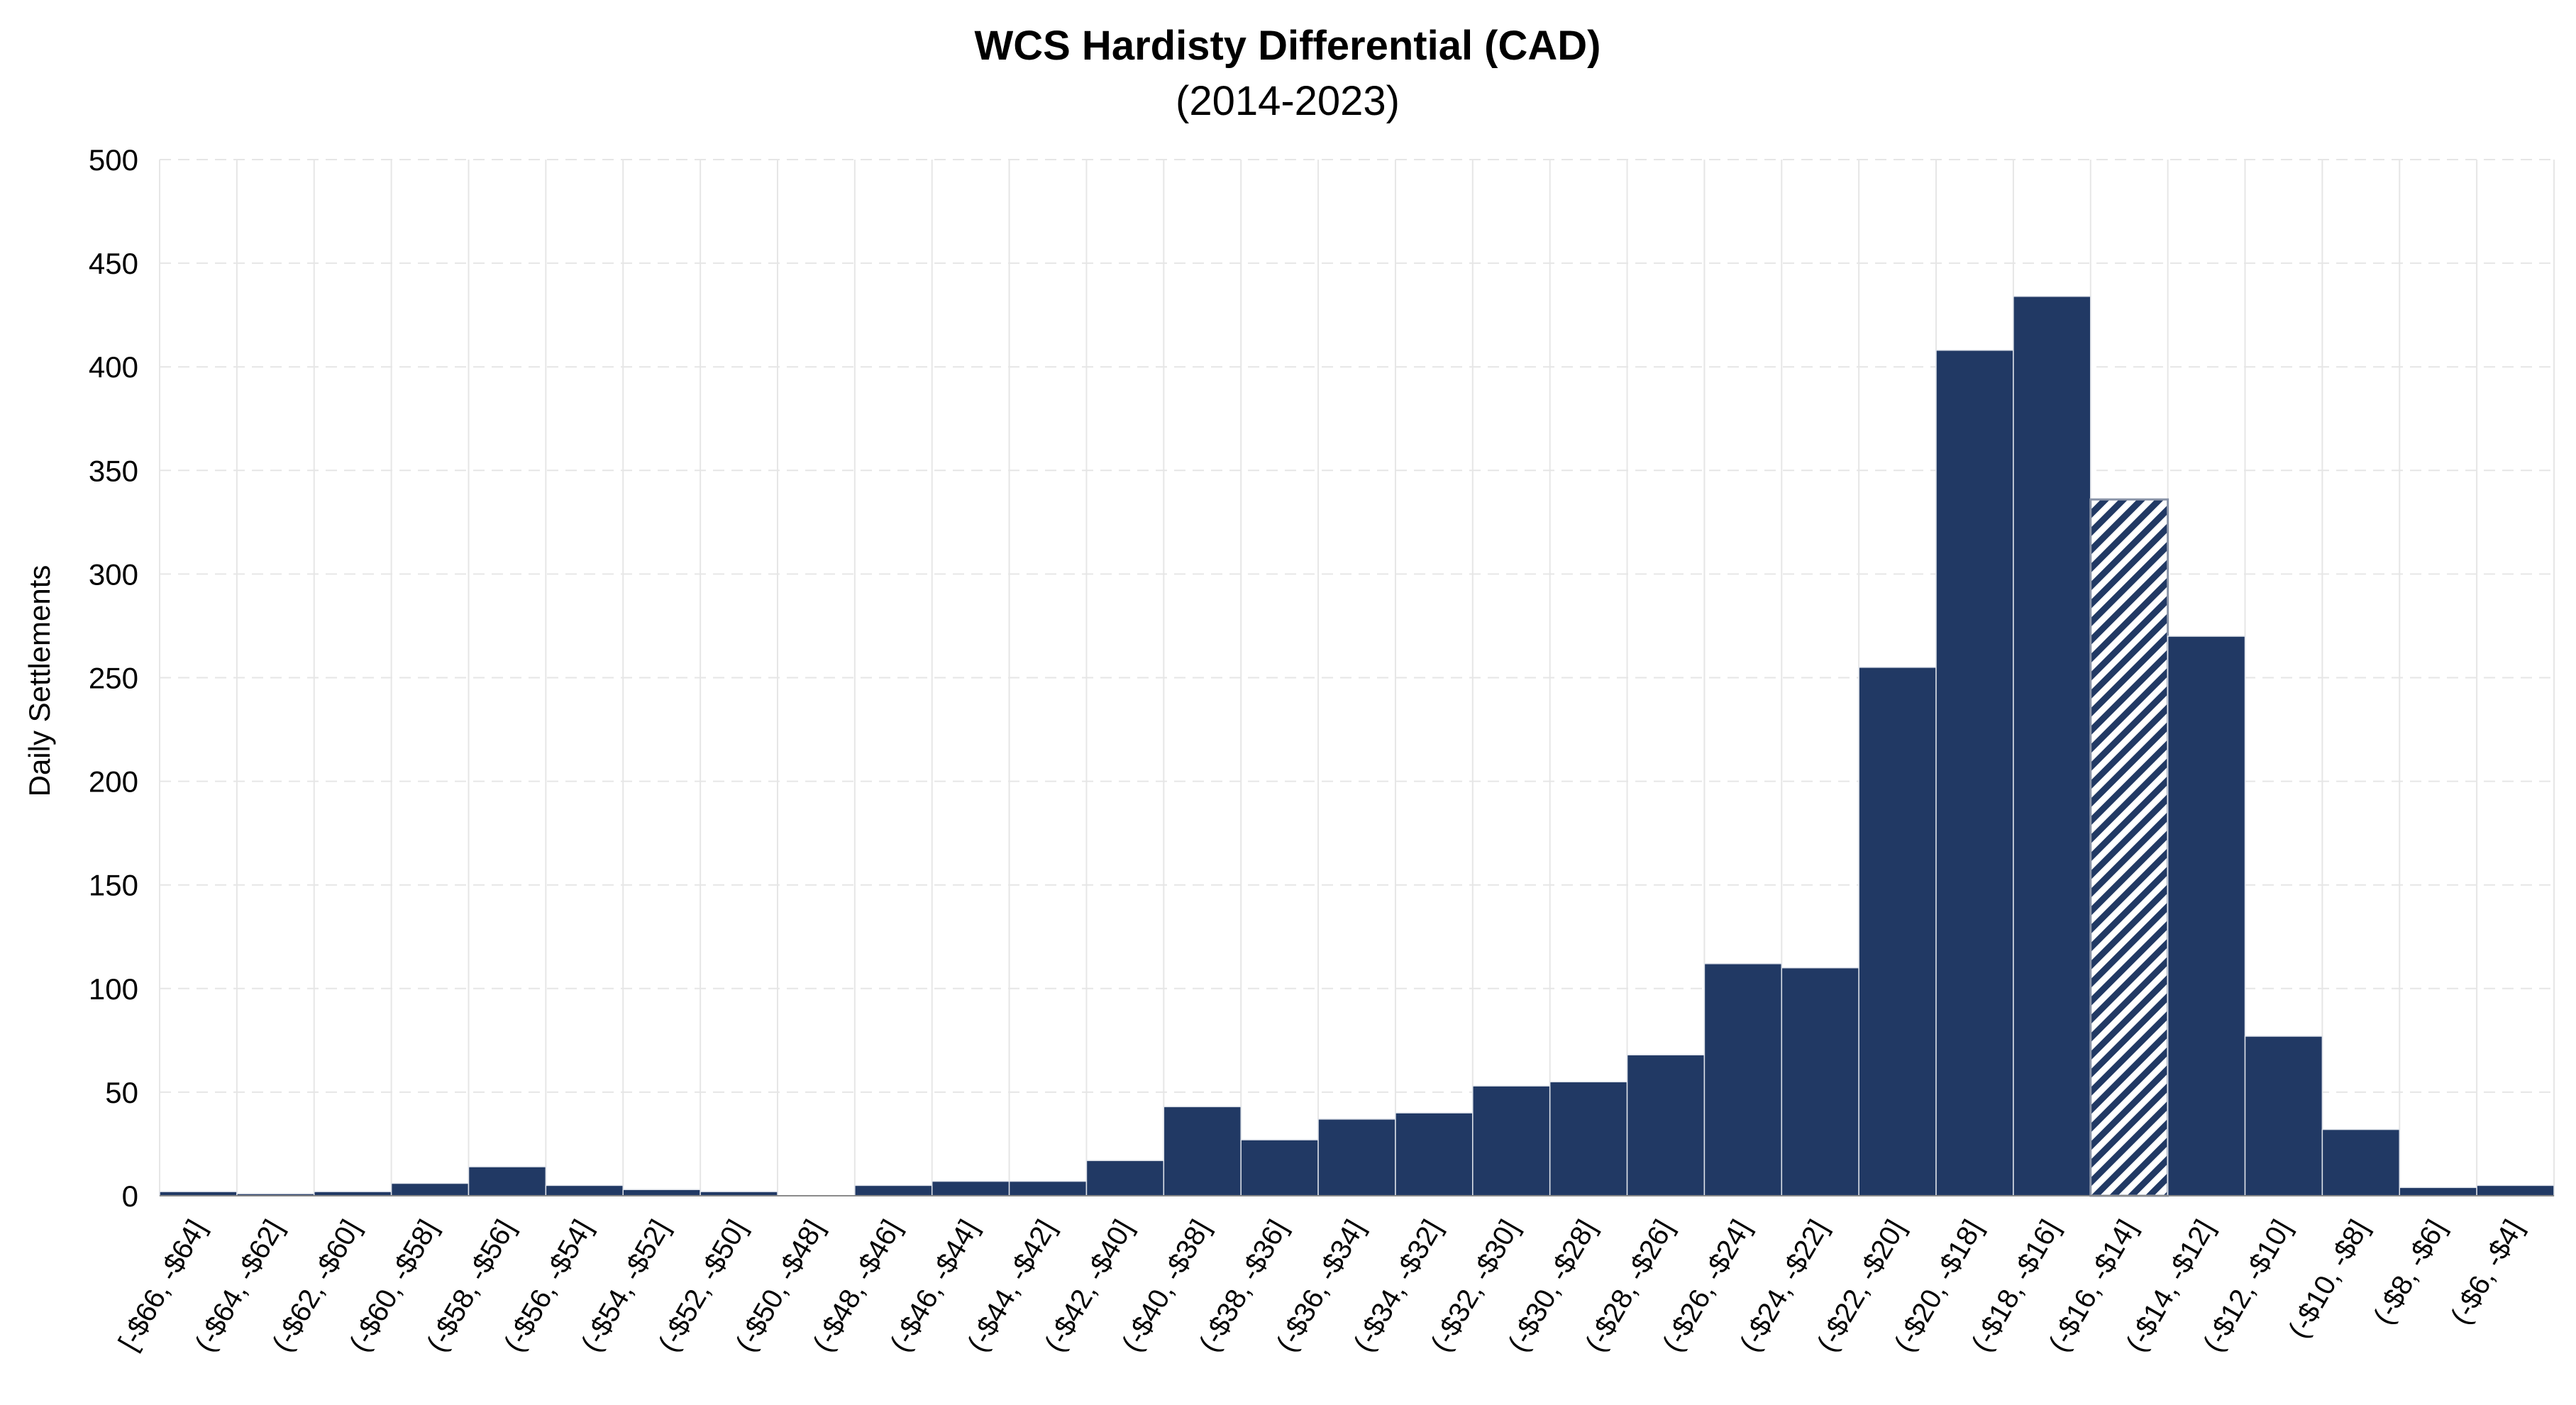 This screenshot has height=1405, width=2576. What do you see at coordinates (113, 782) in the screenshot?
I see `y-tick-label: 200` at bounding box center [113, 782].